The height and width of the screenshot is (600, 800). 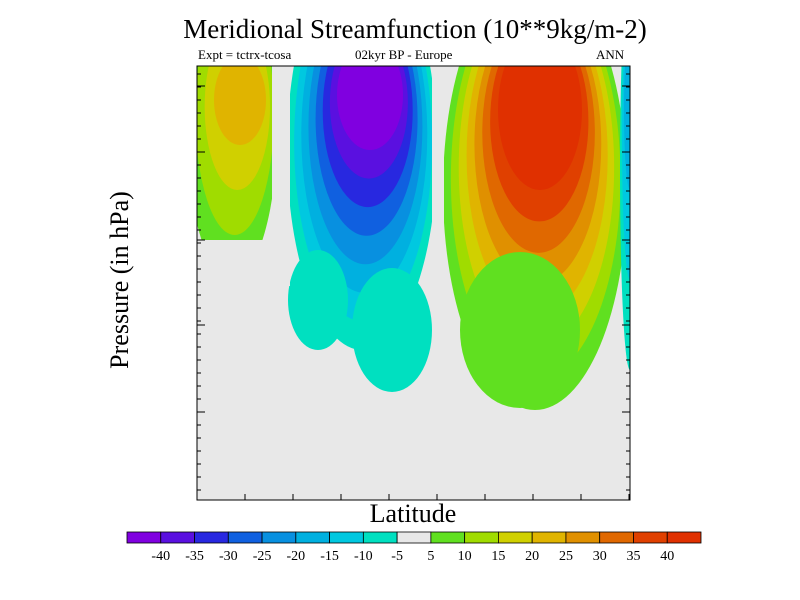 I want to click on colorbar-tick-label: -30, so click(x=228, y=556).